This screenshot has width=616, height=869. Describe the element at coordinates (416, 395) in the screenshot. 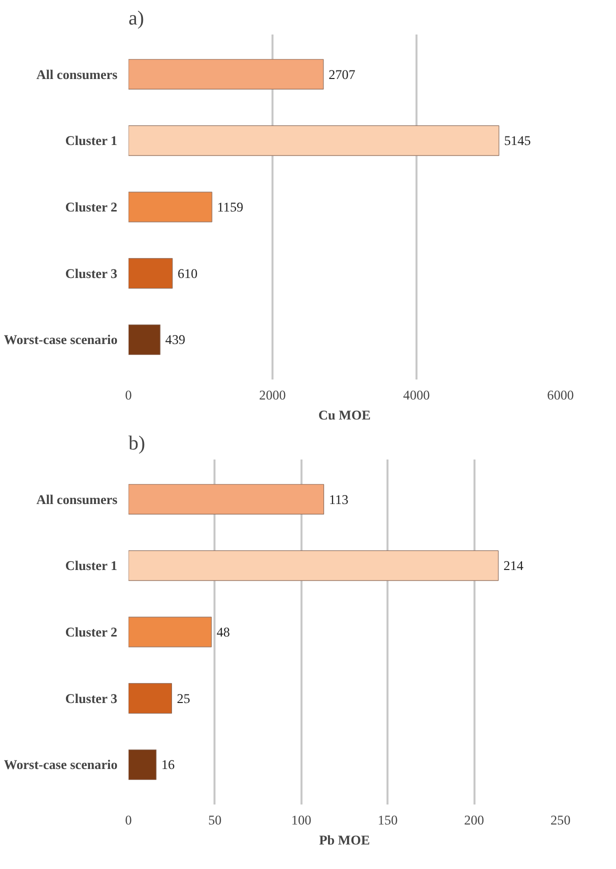

I see `x-tick-label: 4000` at that location.